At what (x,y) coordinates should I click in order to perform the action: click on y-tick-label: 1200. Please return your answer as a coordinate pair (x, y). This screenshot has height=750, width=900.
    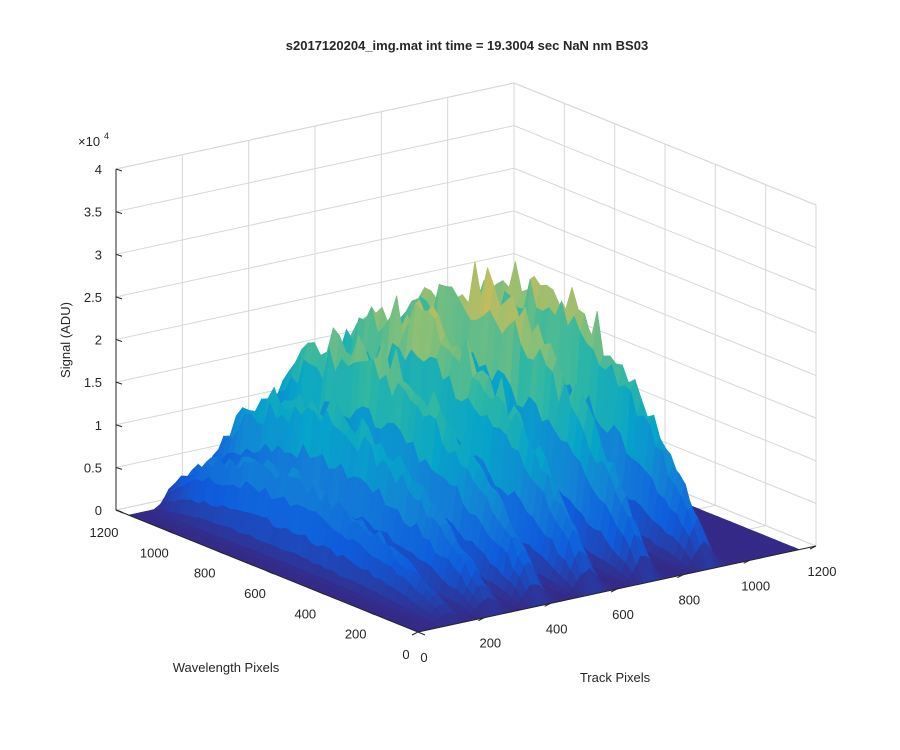
    Looking at the image, I should click on (104, 532).